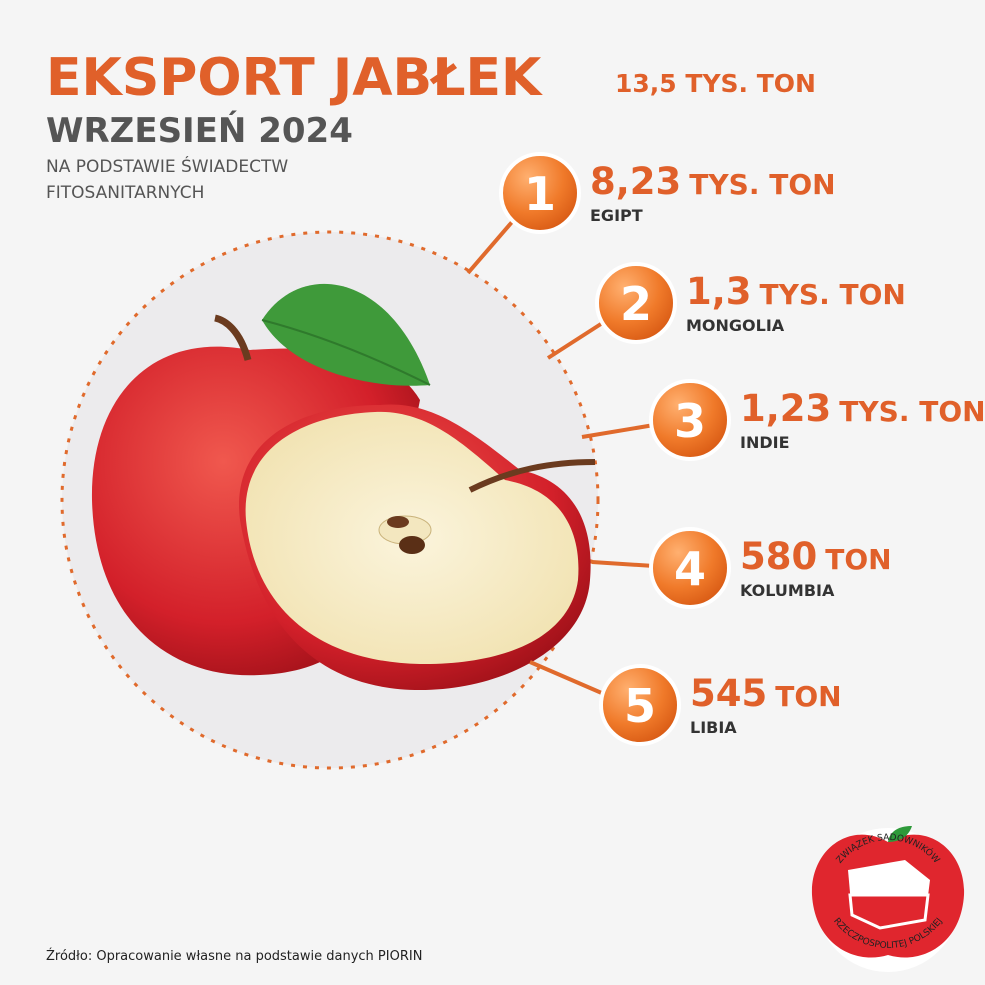  Describe the element at coordinates (560, 458) in the screenshot. I see `connectors` at that location.